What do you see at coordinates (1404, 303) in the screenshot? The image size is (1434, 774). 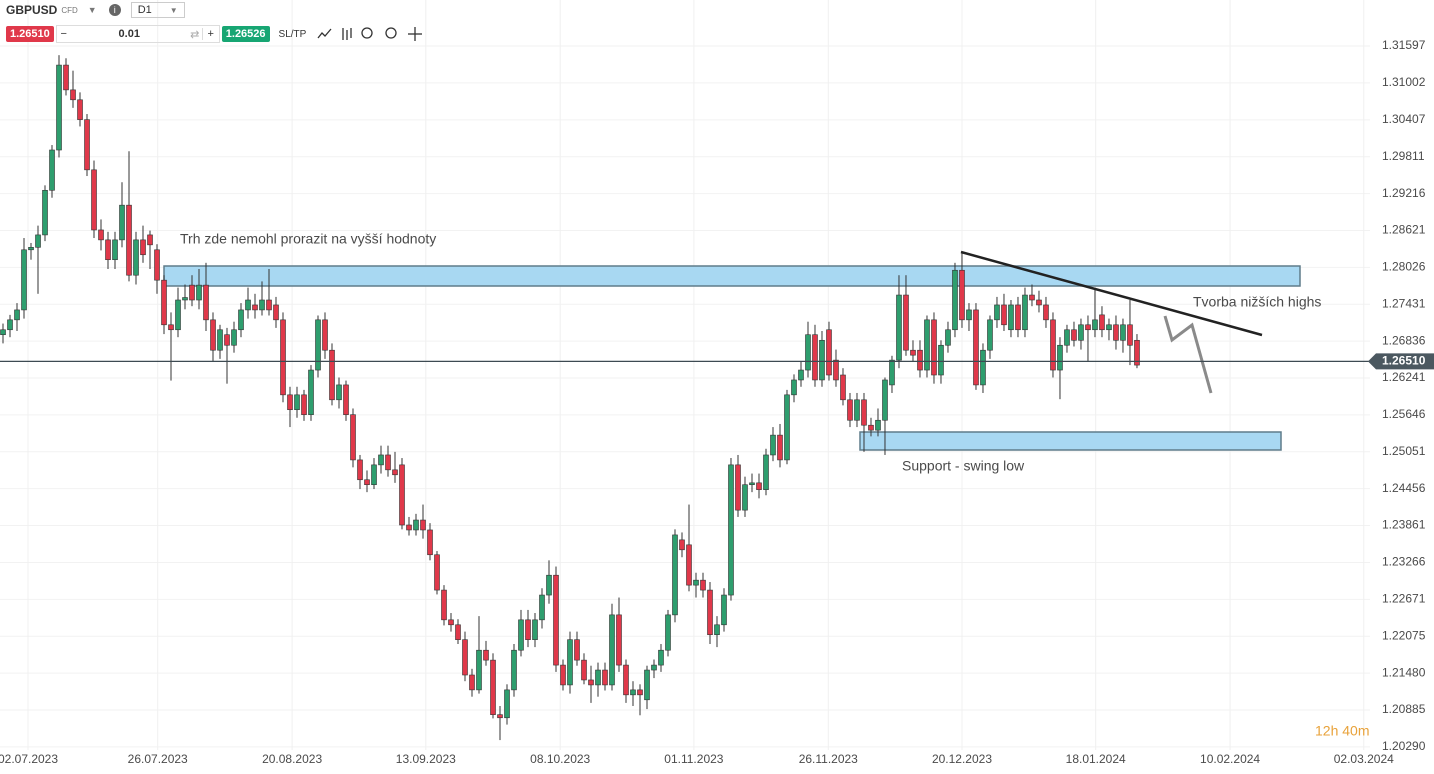 I see `y-tick-label: 1.27431` at bounding box center [1404, 303].